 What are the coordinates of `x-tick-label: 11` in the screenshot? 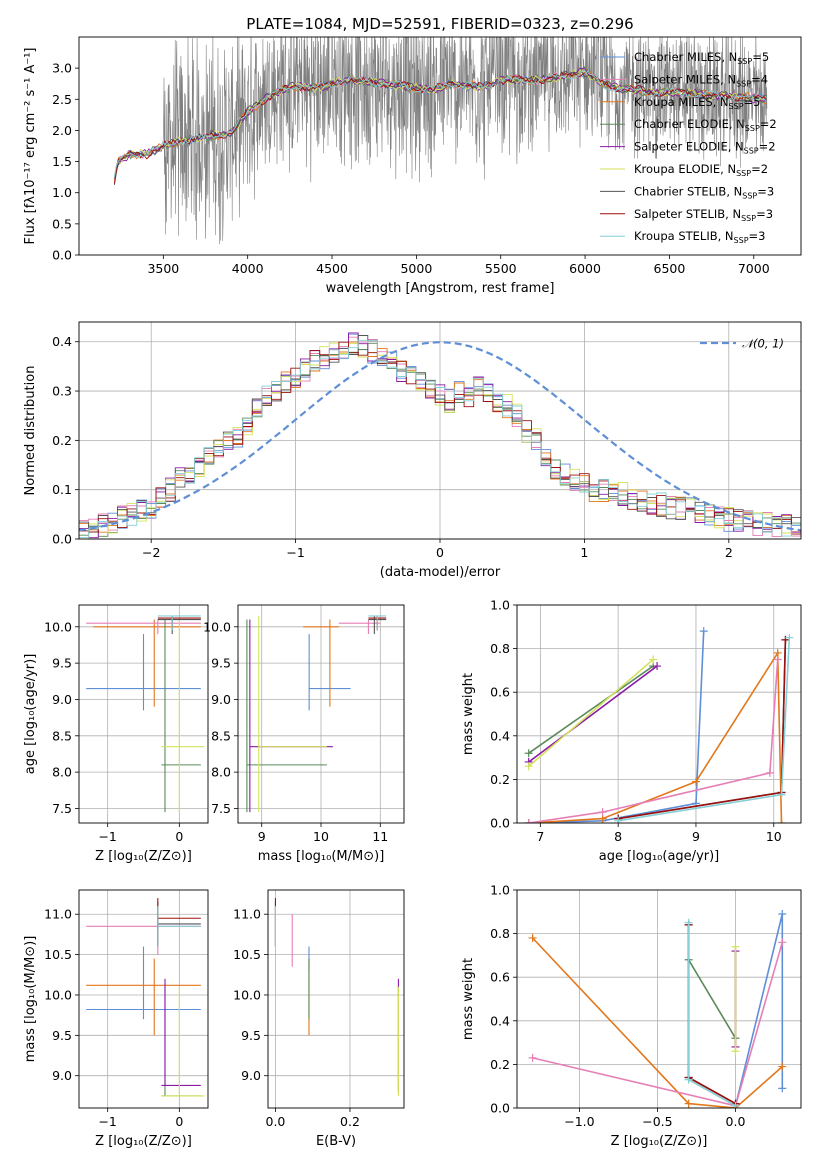 It's located at (380, 836).